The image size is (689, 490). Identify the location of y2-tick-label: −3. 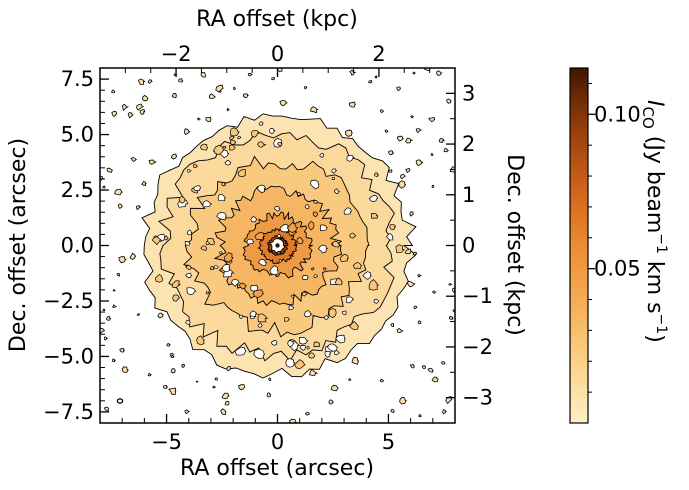
(477, 398).